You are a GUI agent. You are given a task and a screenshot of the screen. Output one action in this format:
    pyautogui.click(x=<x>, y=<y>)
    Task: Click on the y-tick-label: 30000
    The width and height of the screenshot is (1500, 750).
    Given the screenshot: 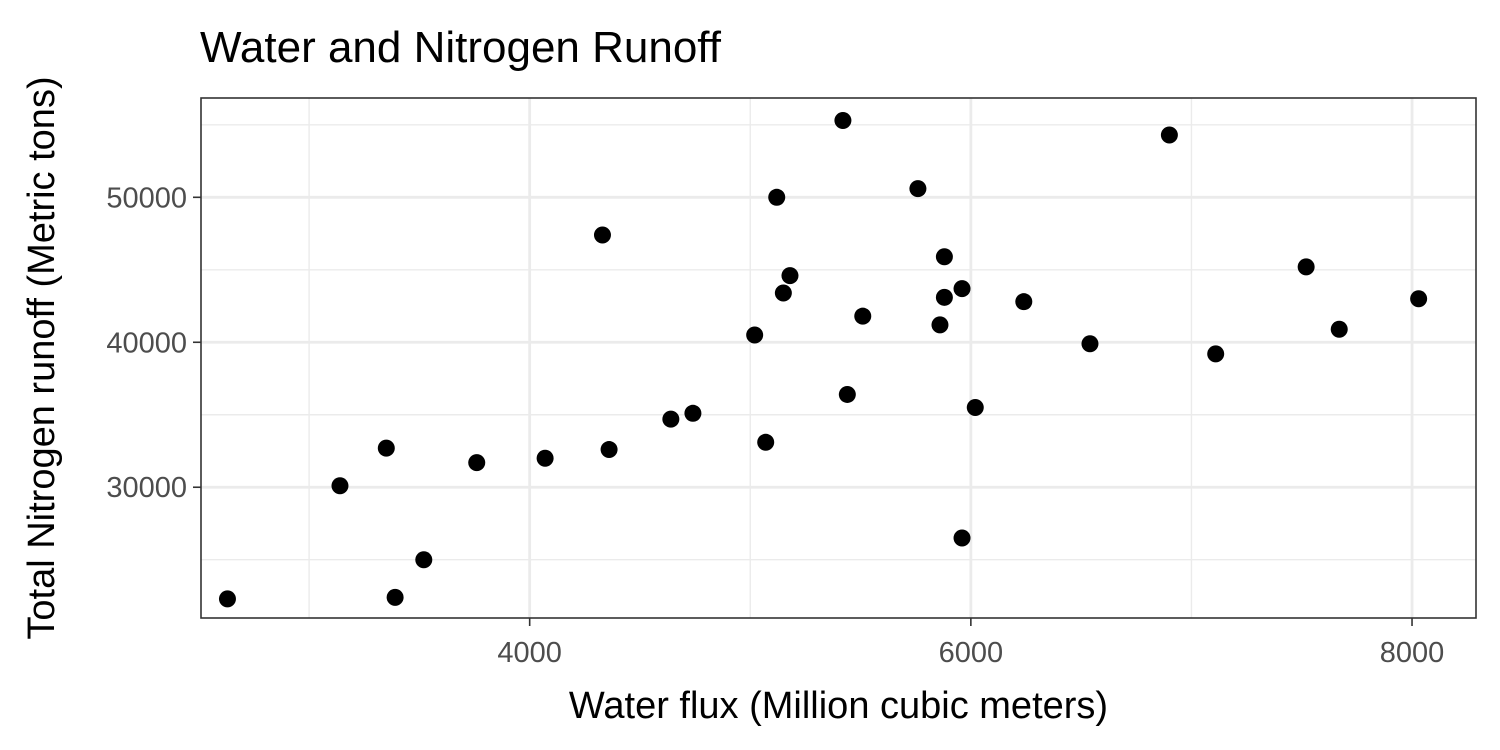 What is the action you would take?
    pyautogui.click(x=146, y=488)
    